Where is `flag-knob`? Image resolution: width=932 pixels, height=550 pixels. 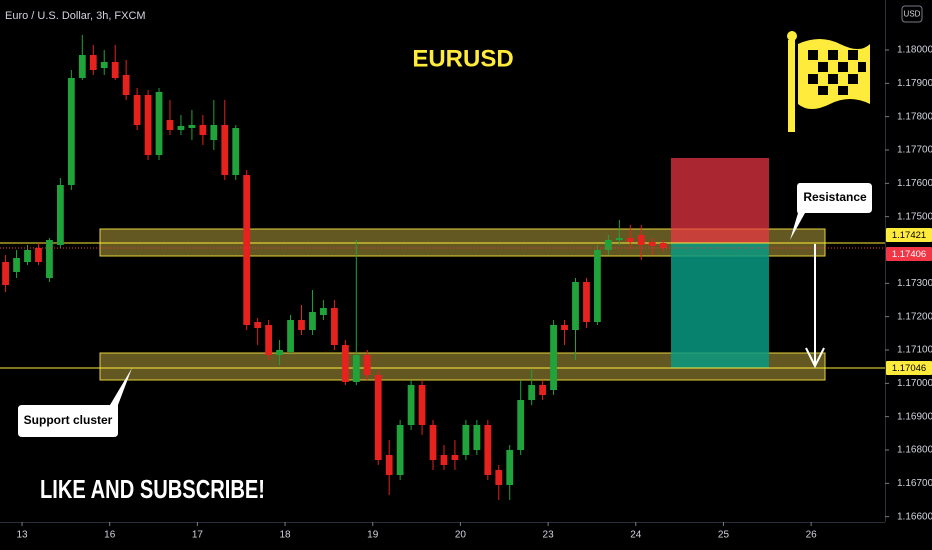 flag-knob is located at coordinates (792, 36).